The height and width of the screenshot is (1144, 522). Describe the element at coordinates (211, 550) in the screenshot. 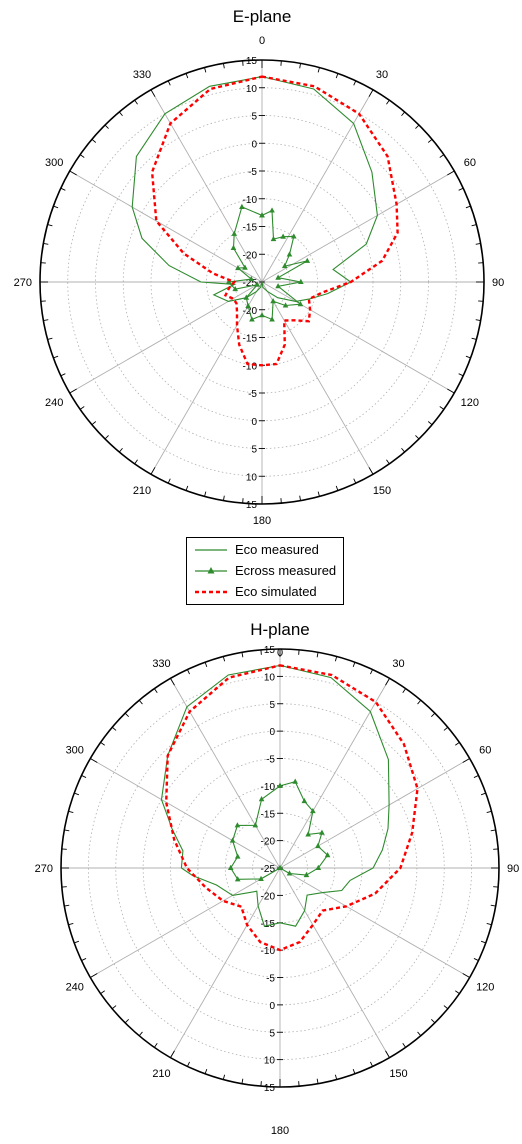

I see `legend-swatch-solid` at that location.